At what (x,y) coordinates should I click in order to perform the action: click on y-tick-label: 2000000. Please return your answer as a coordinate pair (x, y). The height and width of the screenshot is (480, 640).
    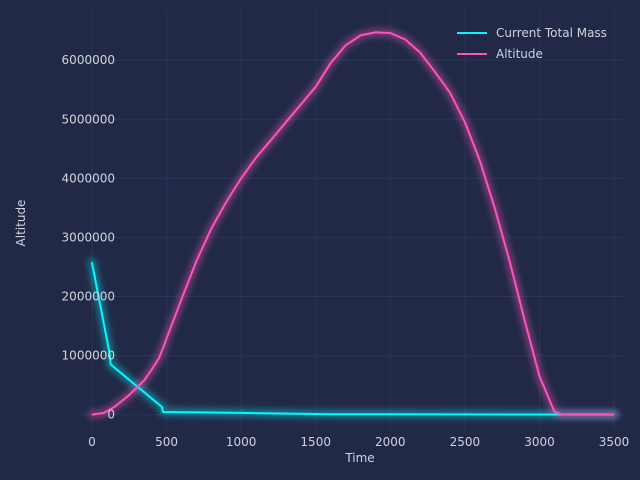
    Looking at the image, I should click on (88, 296).